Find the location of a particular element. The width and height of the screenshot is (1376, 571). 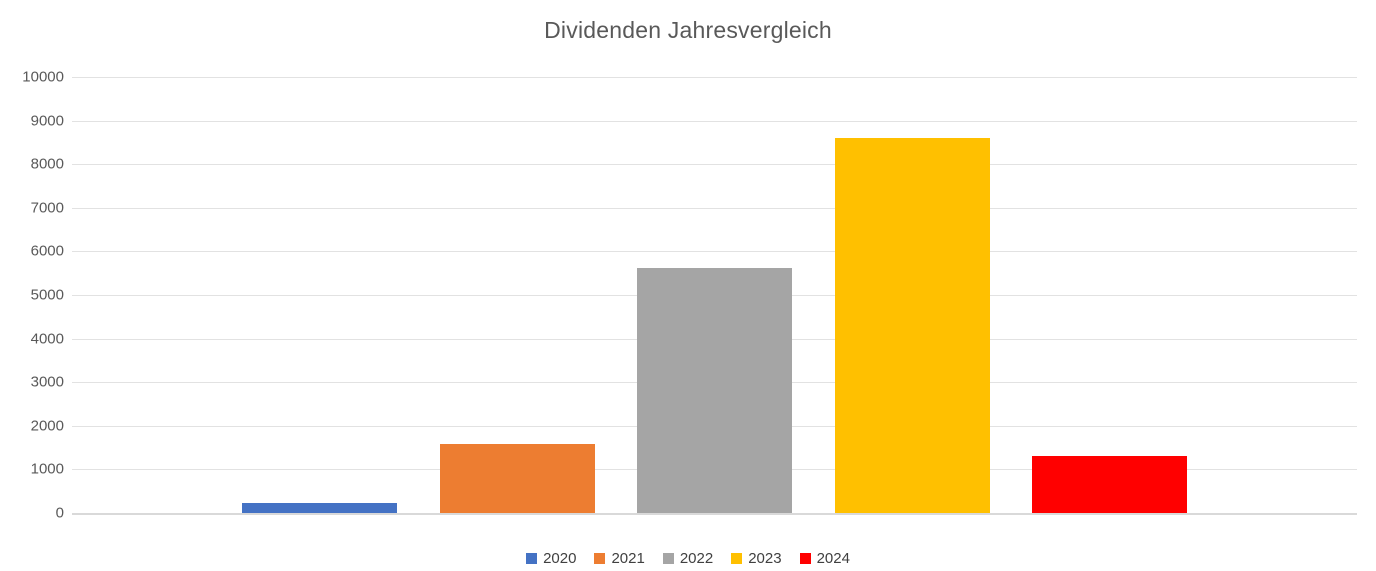

bar-2021 is located at coordinates (517, 478).